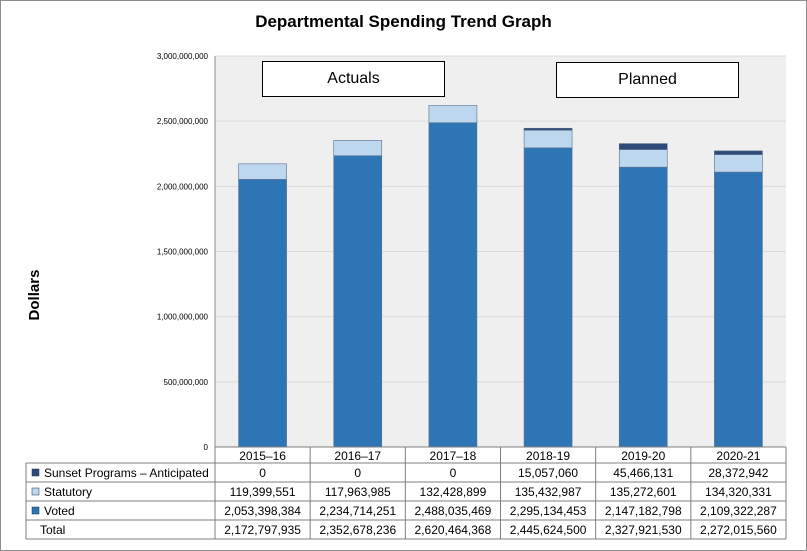  What do you see at coordinates (357, 456) in the screenshot?
I see `x-tick-label: 2016–17` at bounding box center [357, 456].